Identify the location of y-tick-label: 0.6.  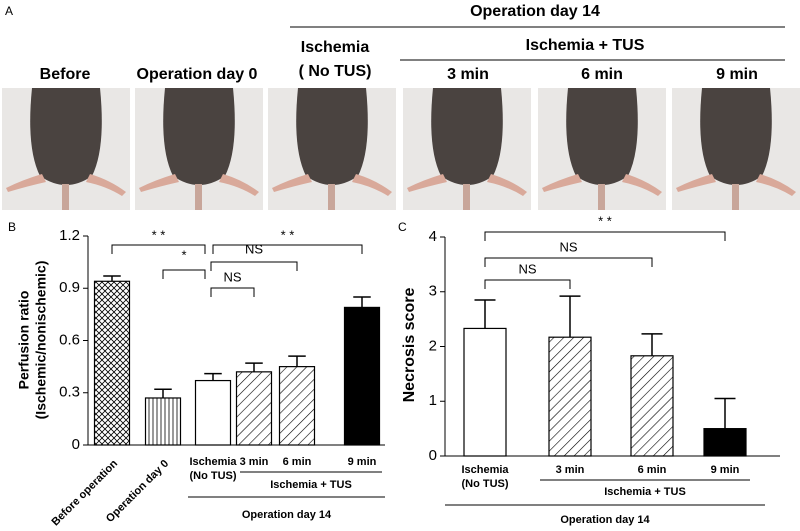
(69, 339).